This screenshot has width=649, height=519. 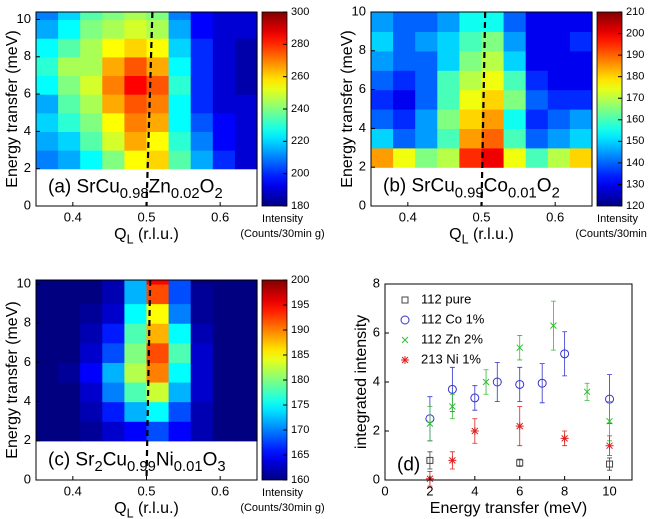 What do you see at coordinates (185, 194) in the screenshot?
I see `panel-label-part: 0.02` at bounding box center [185, 194].